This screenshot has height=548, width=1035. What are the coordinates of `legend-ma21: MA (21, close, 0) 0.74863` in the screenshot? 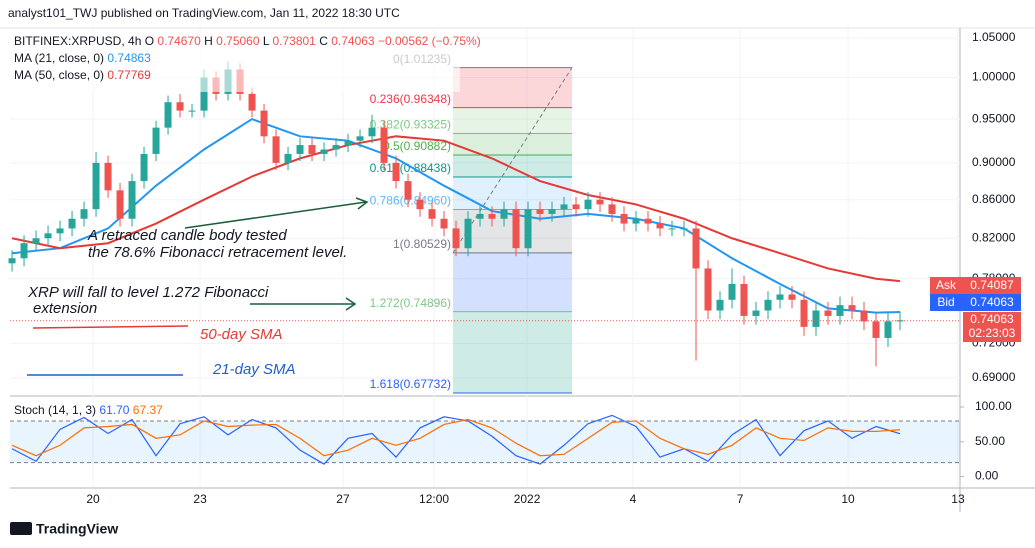 It's located at (82, 58).